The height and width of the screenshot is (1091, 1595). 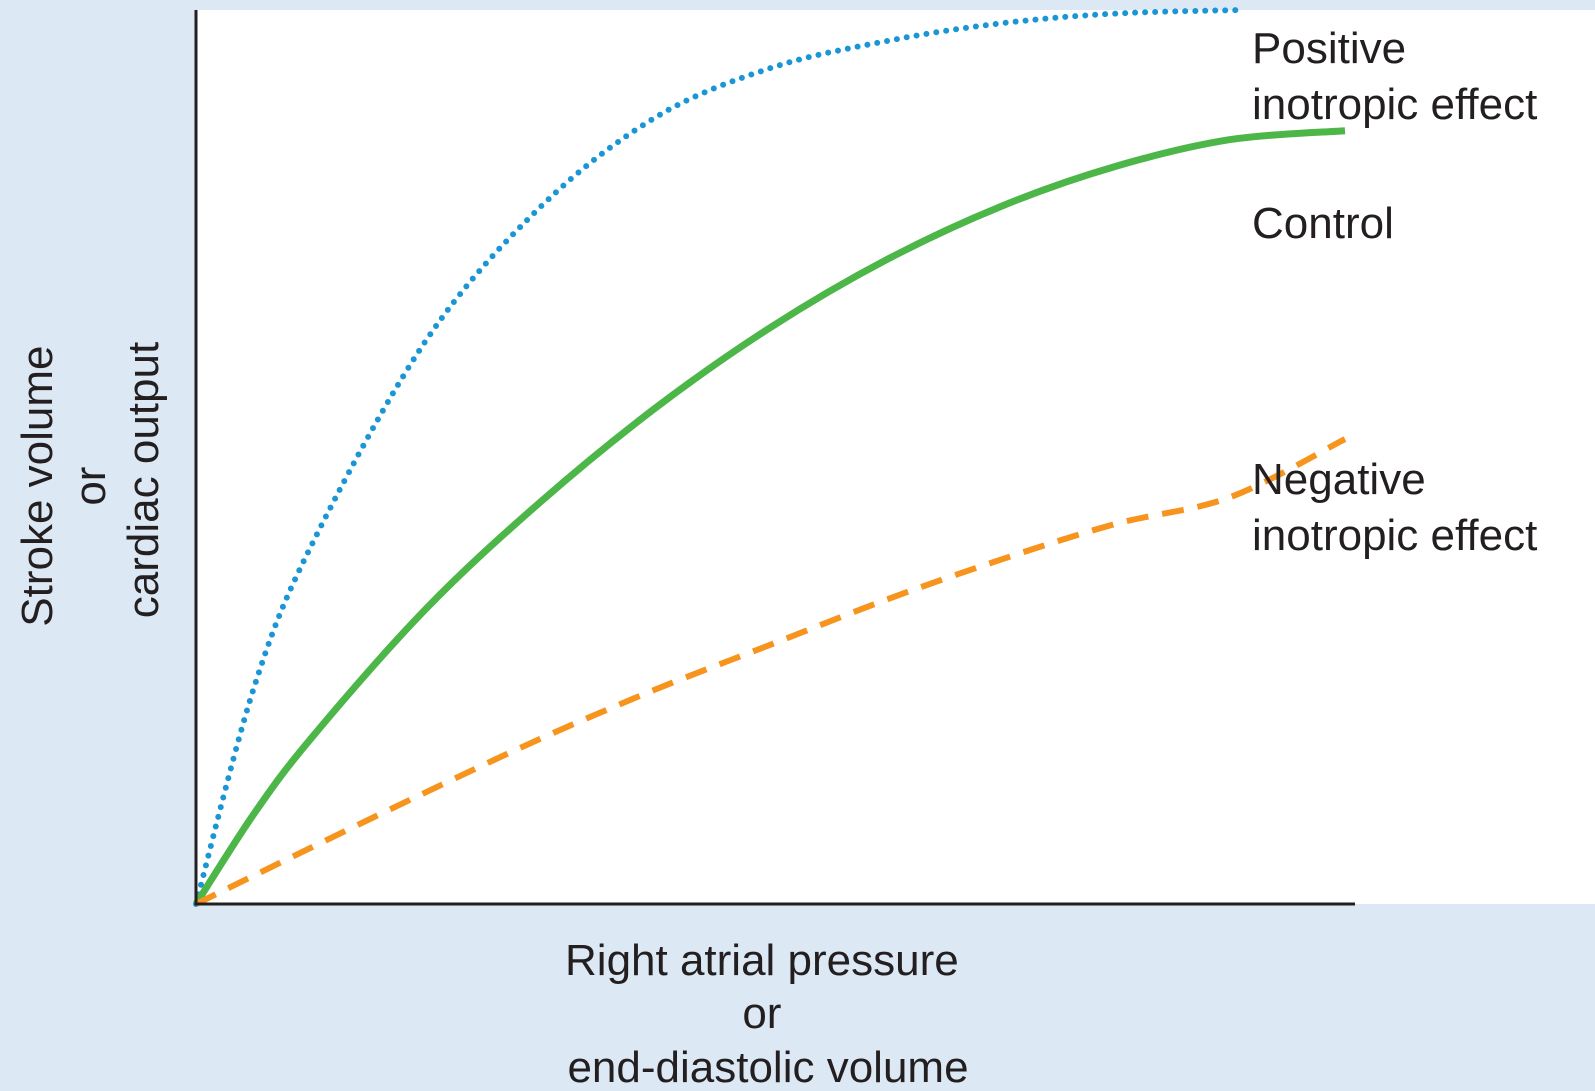 I want to click on series-label-positive-line-1: Positive, so click(x=1329, y=48).